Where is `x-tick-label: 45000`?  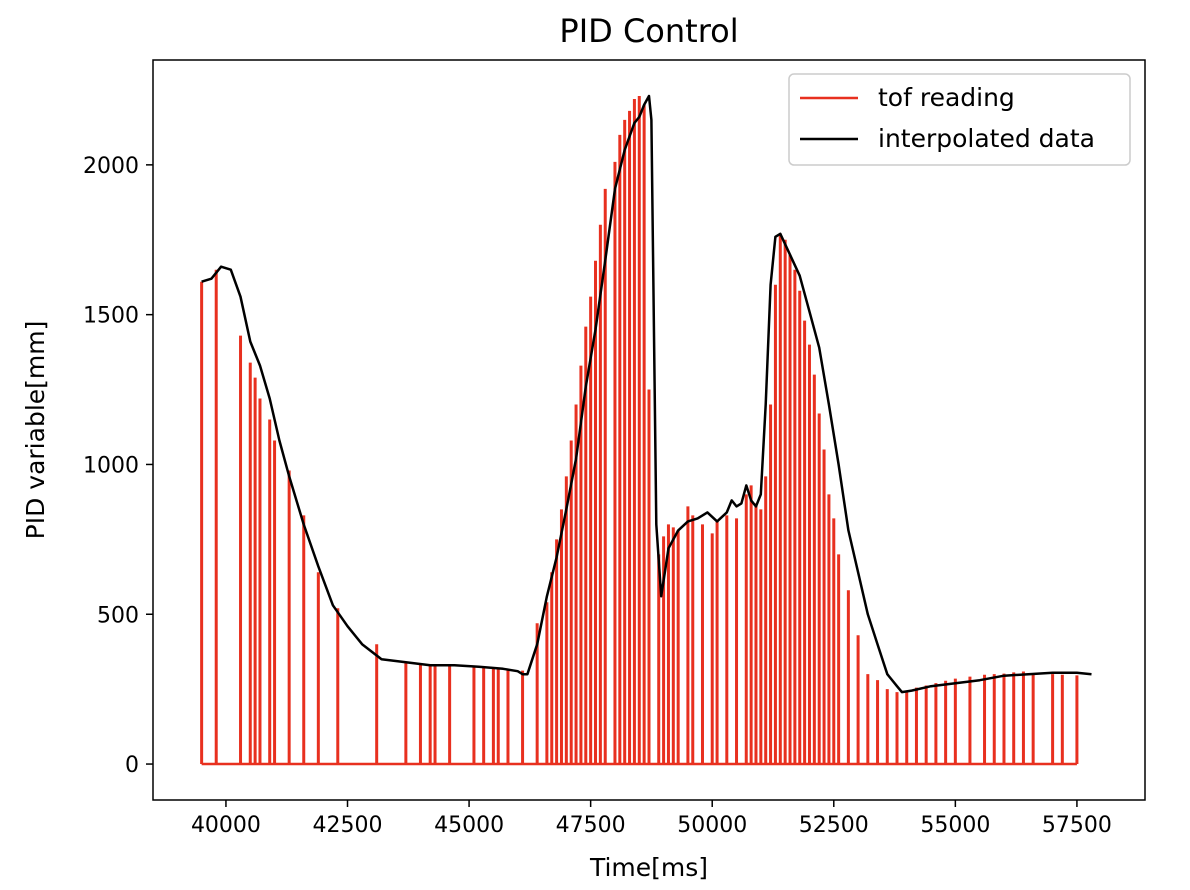 x-tick-label: 45000 is located at coordinates (469, 825).